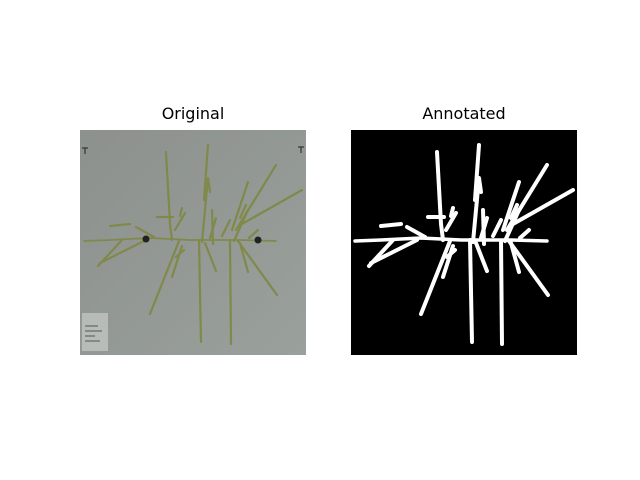  I want to click on plant-mask-structure, so click(464, 244).